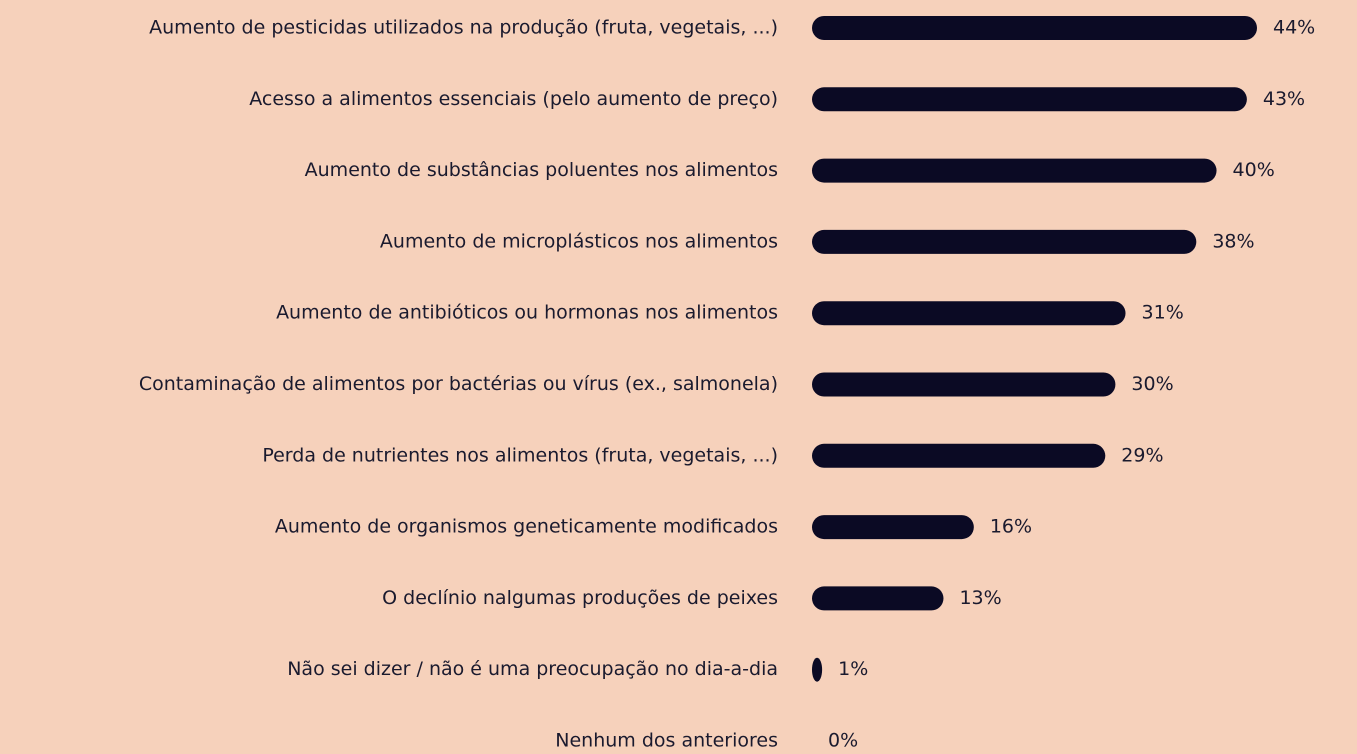 Image resolution: width=1357 pixels, height=754 pixels. I want to click on value-label: 40%, so click(1254, 170).